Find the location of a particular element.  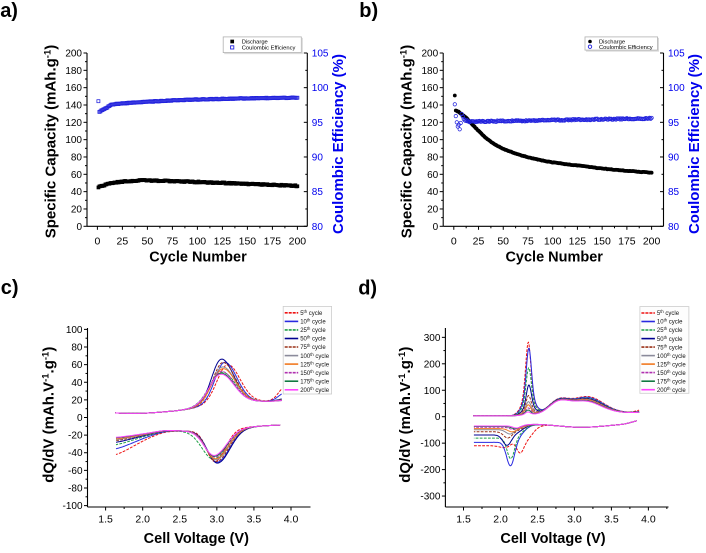

svg-text: 160 is located at coordinates (430, 88).